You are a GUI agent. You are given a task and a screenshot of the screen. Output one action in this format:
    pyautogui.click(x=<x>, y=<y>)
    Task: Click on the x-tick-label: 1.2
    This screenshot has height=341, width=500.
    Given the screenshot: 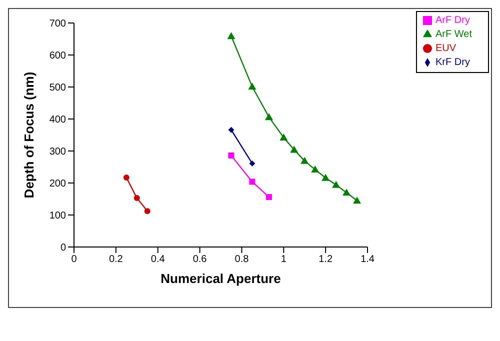 What is the action you would take?
    pyautogui.click(x=325, y=260)
    